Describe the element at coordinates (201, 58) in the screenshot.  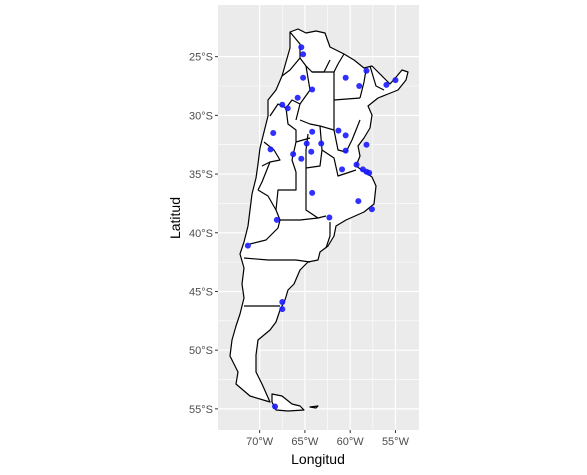
I see `y-tick-label: 25°S` at that location.